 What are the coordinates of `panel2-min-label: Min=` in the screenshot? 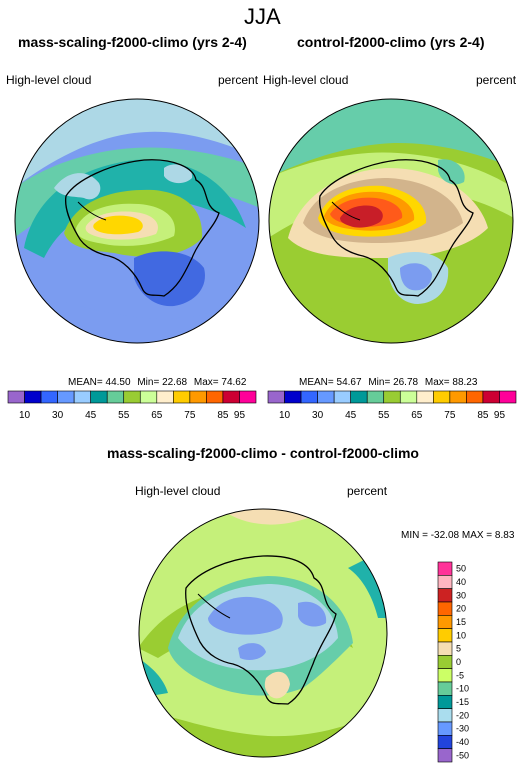 It's located at (379, 382).